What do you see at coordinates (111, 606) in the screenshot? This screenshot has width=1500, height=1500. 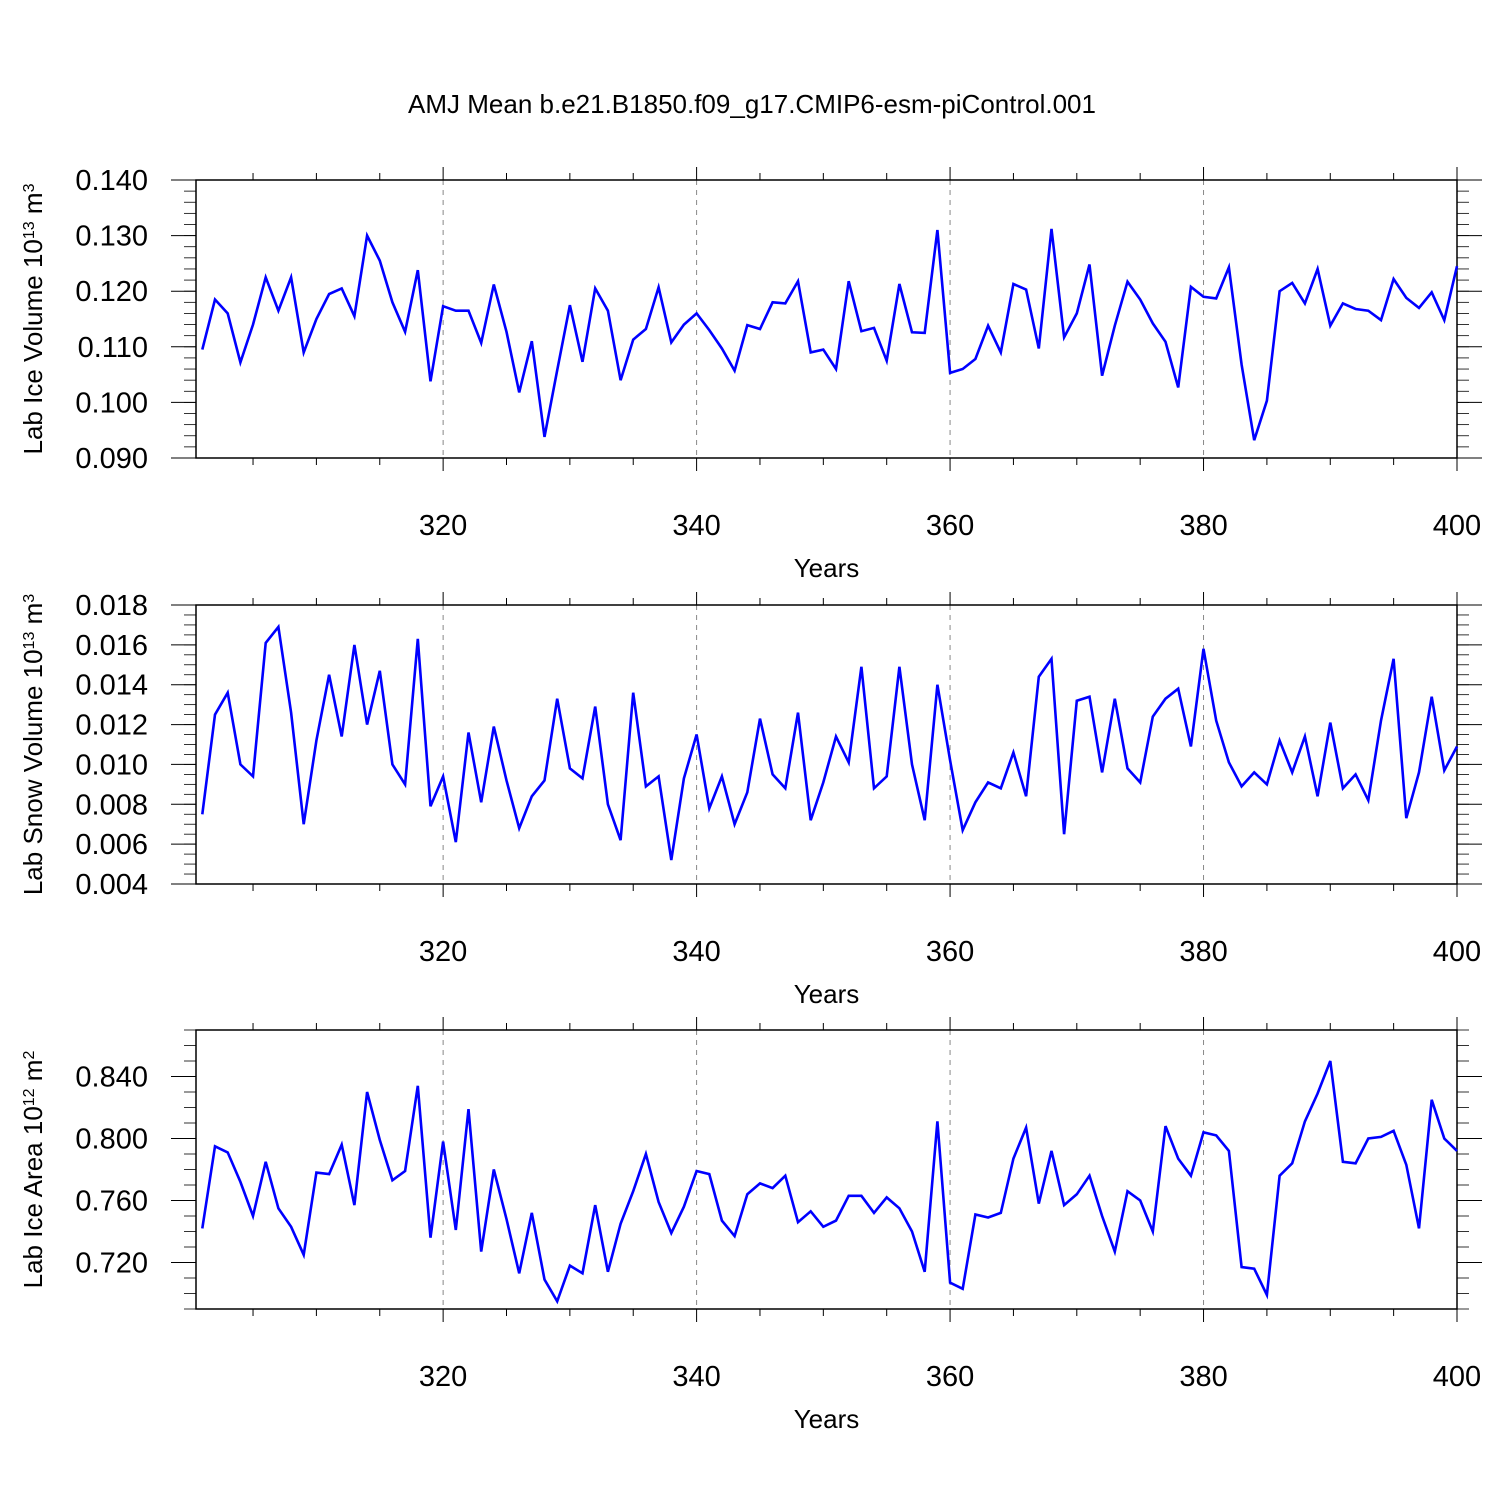 I see `y-tick-label: 0.018` at bounding box center [111, 606].